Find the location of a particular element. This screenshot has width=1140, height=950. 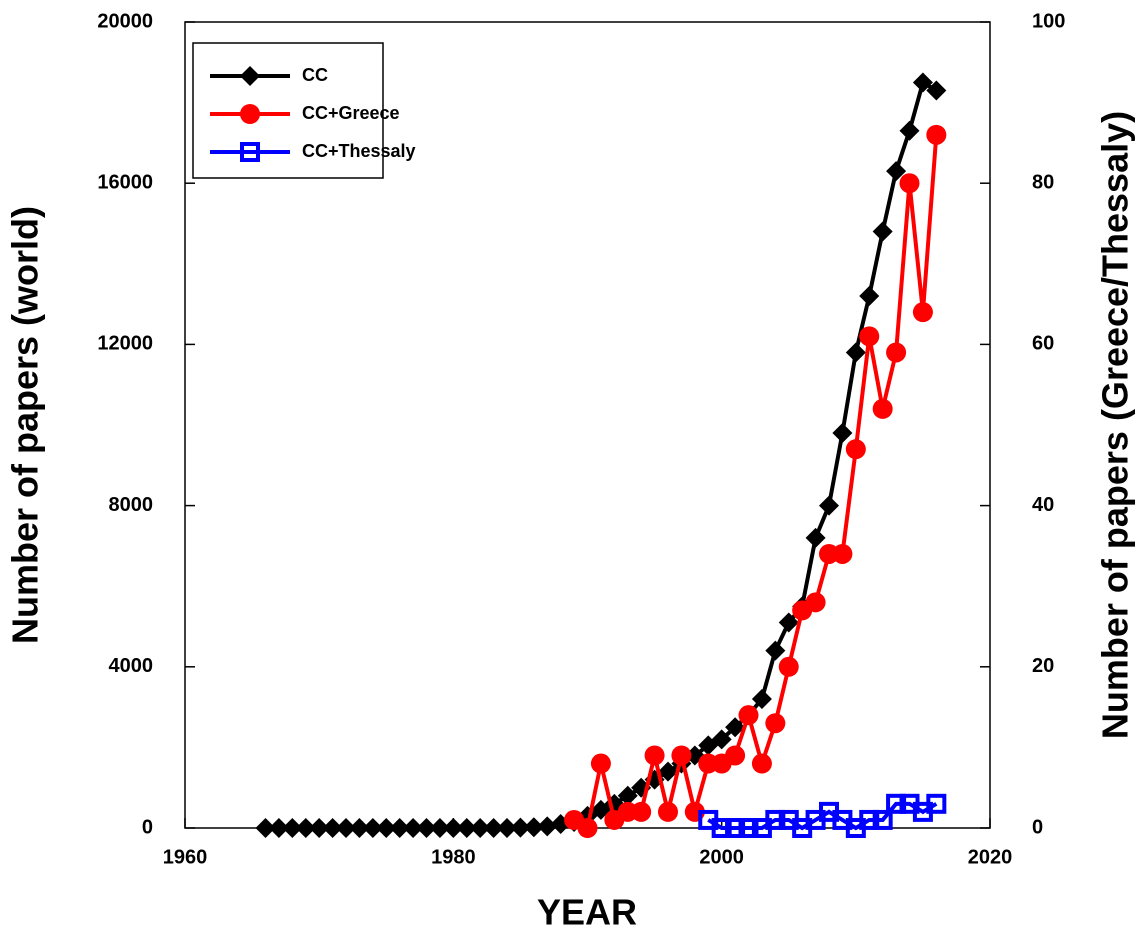

y-tick-label: 20000 is located at coordinates (125, 21).